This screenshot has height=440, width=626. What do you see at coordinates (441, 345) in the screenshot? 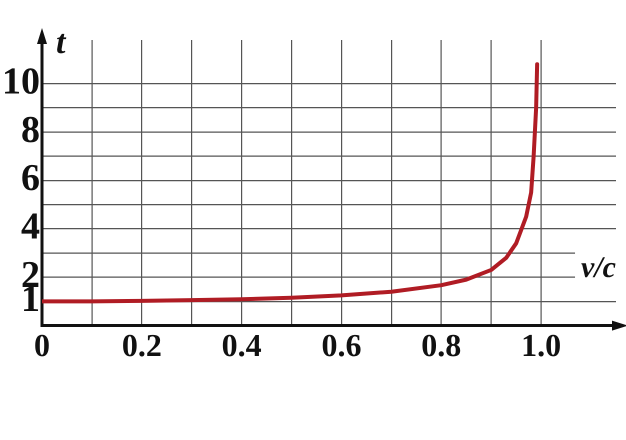
I see `x-tick-label: 0.8` at bounding box center [441, 345].